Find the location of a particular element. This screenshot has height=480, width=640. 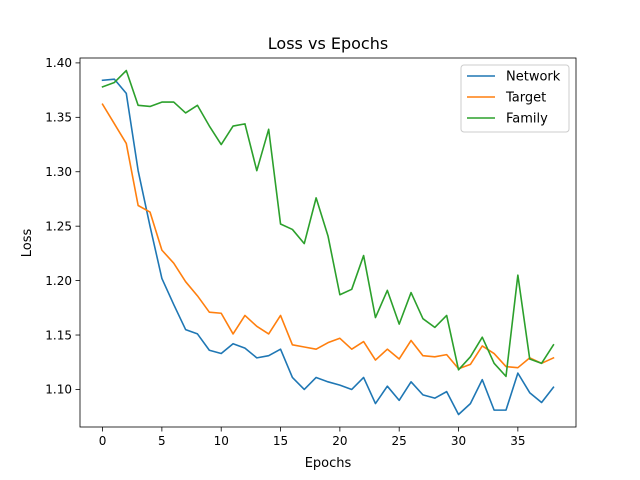

y-tick-label: 1.20 is located at coordinates (58, 281).